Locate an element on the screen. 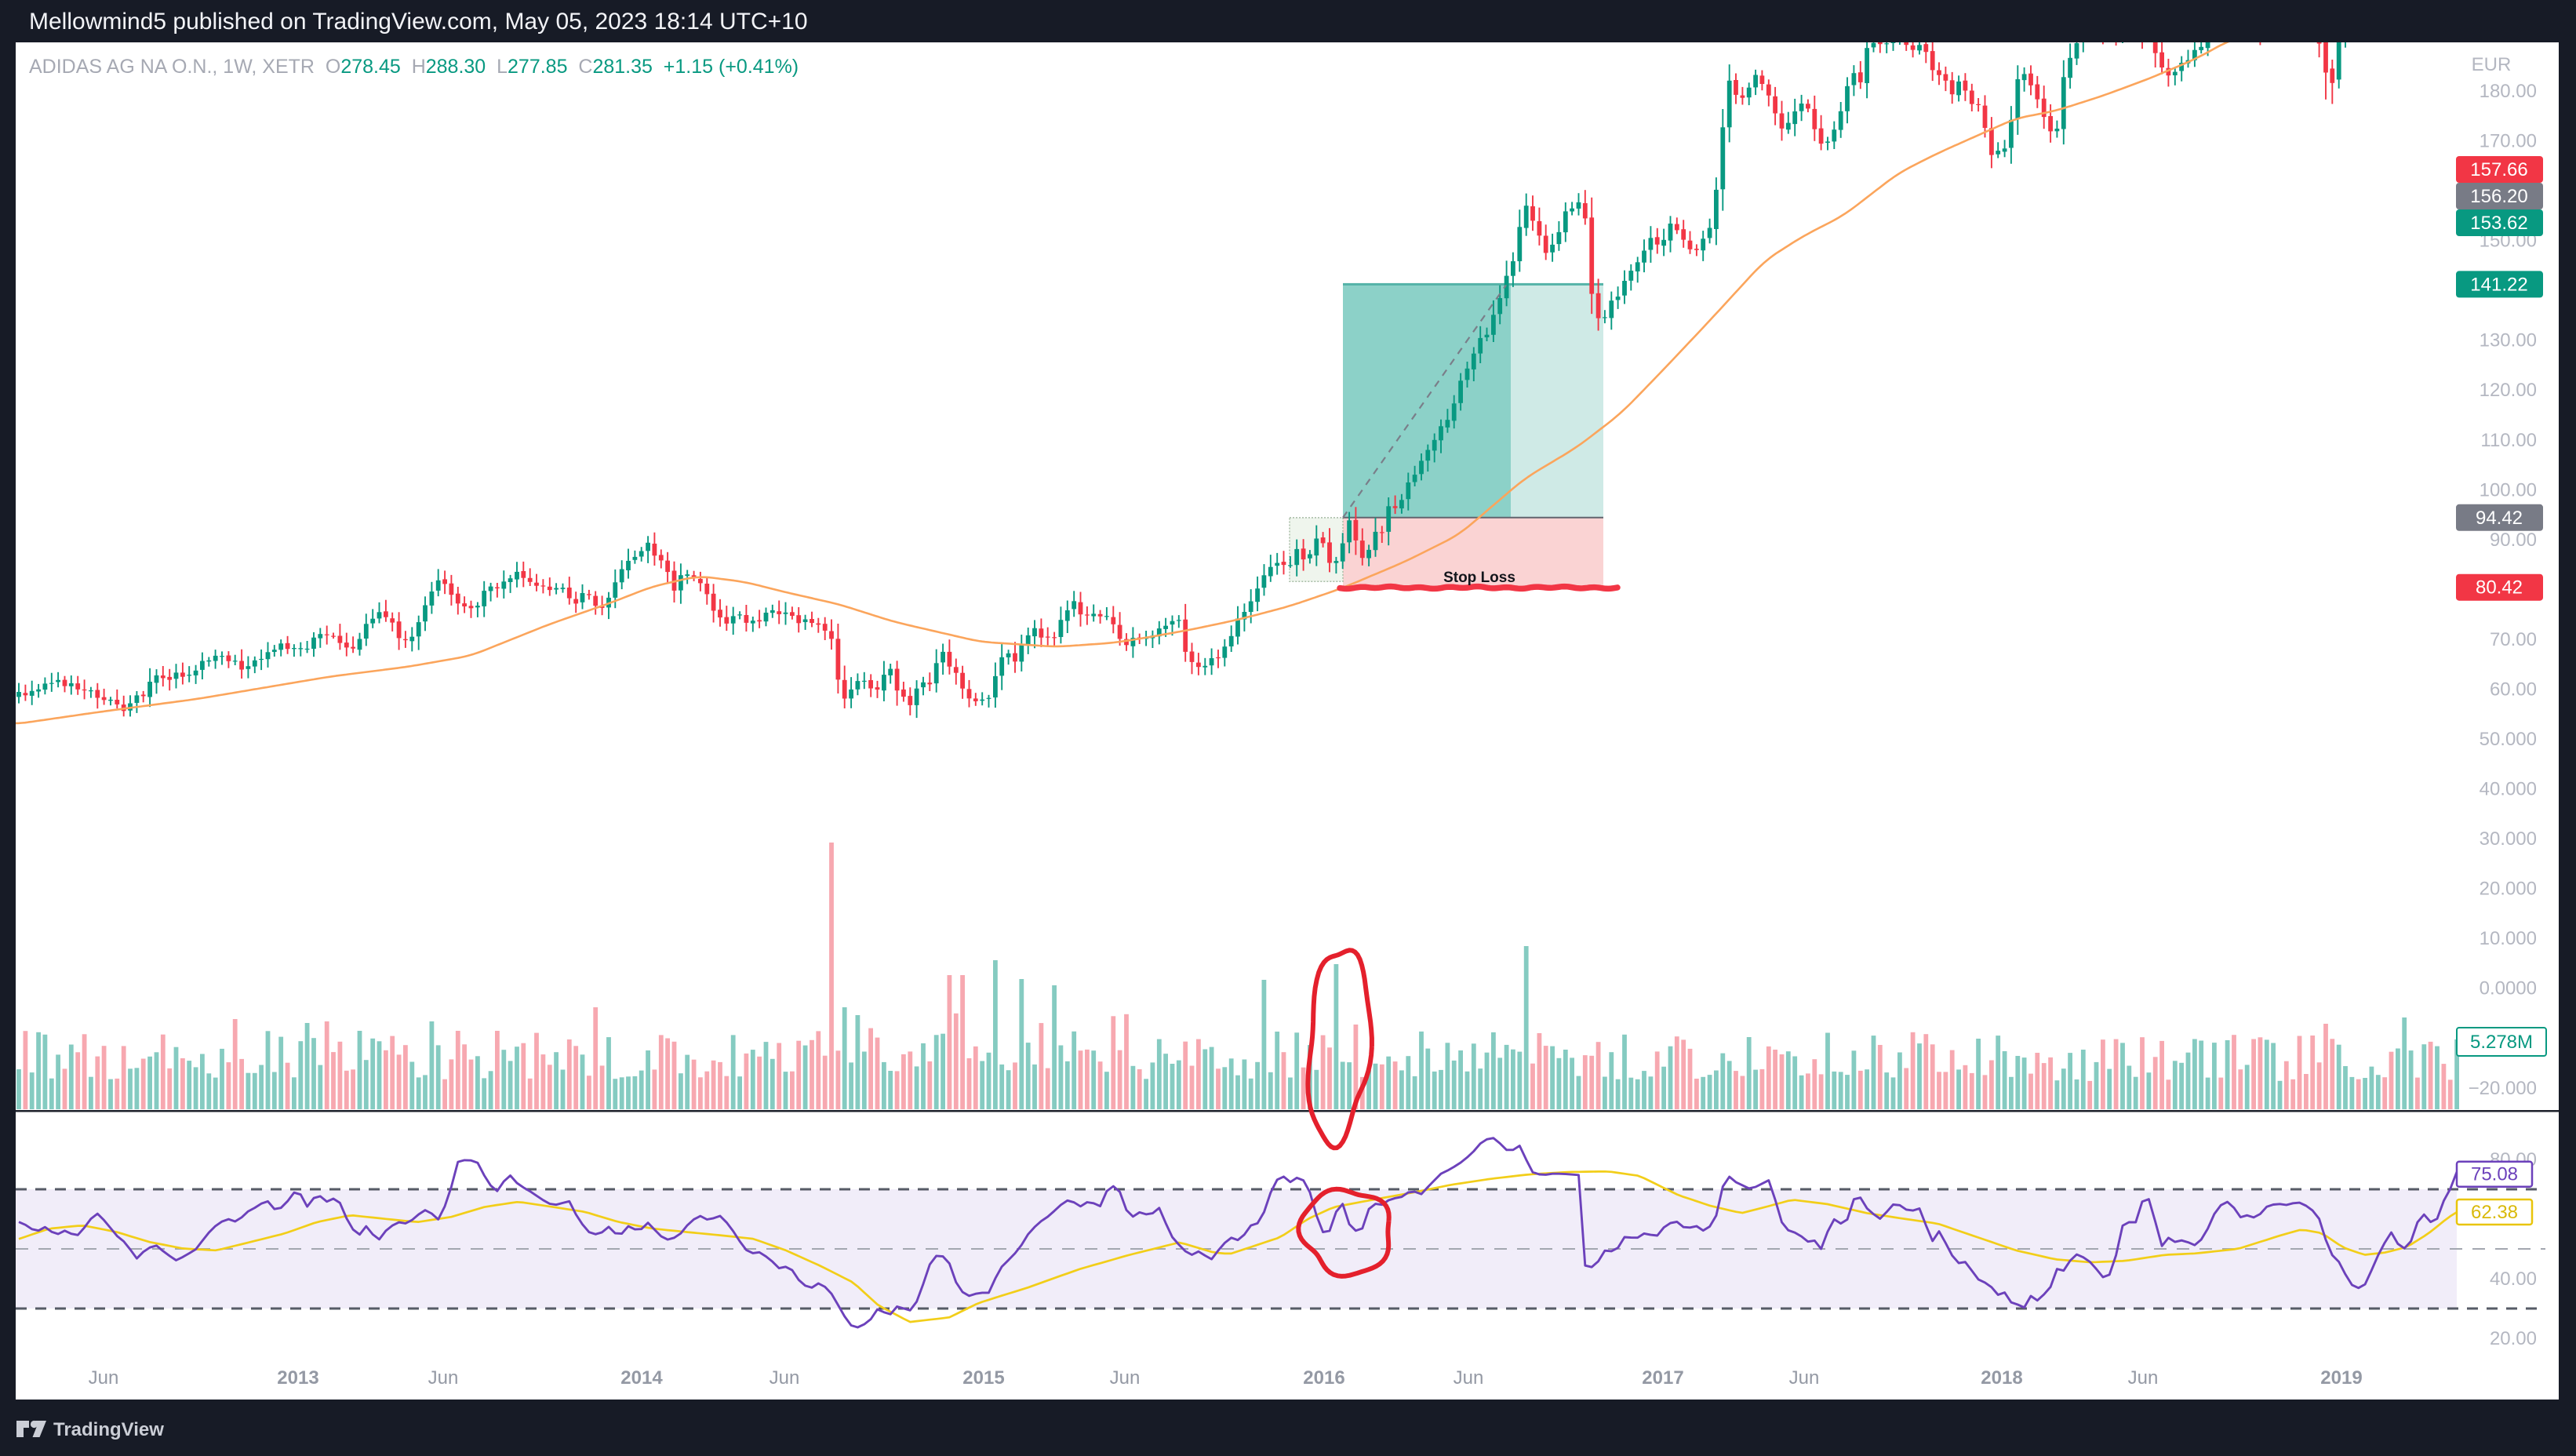 The height and width of the screenshot is (1456, 2576). svg-text: TradingView is located at coordinates (109, 1429).